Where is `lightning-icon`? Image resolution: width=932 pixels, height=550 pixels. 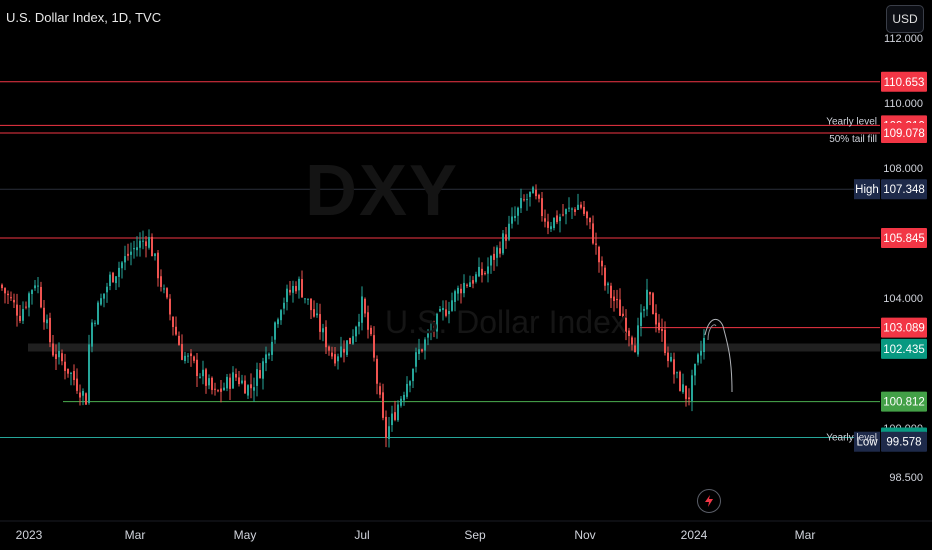
lightning-icon is located at coordinates (709, 501).